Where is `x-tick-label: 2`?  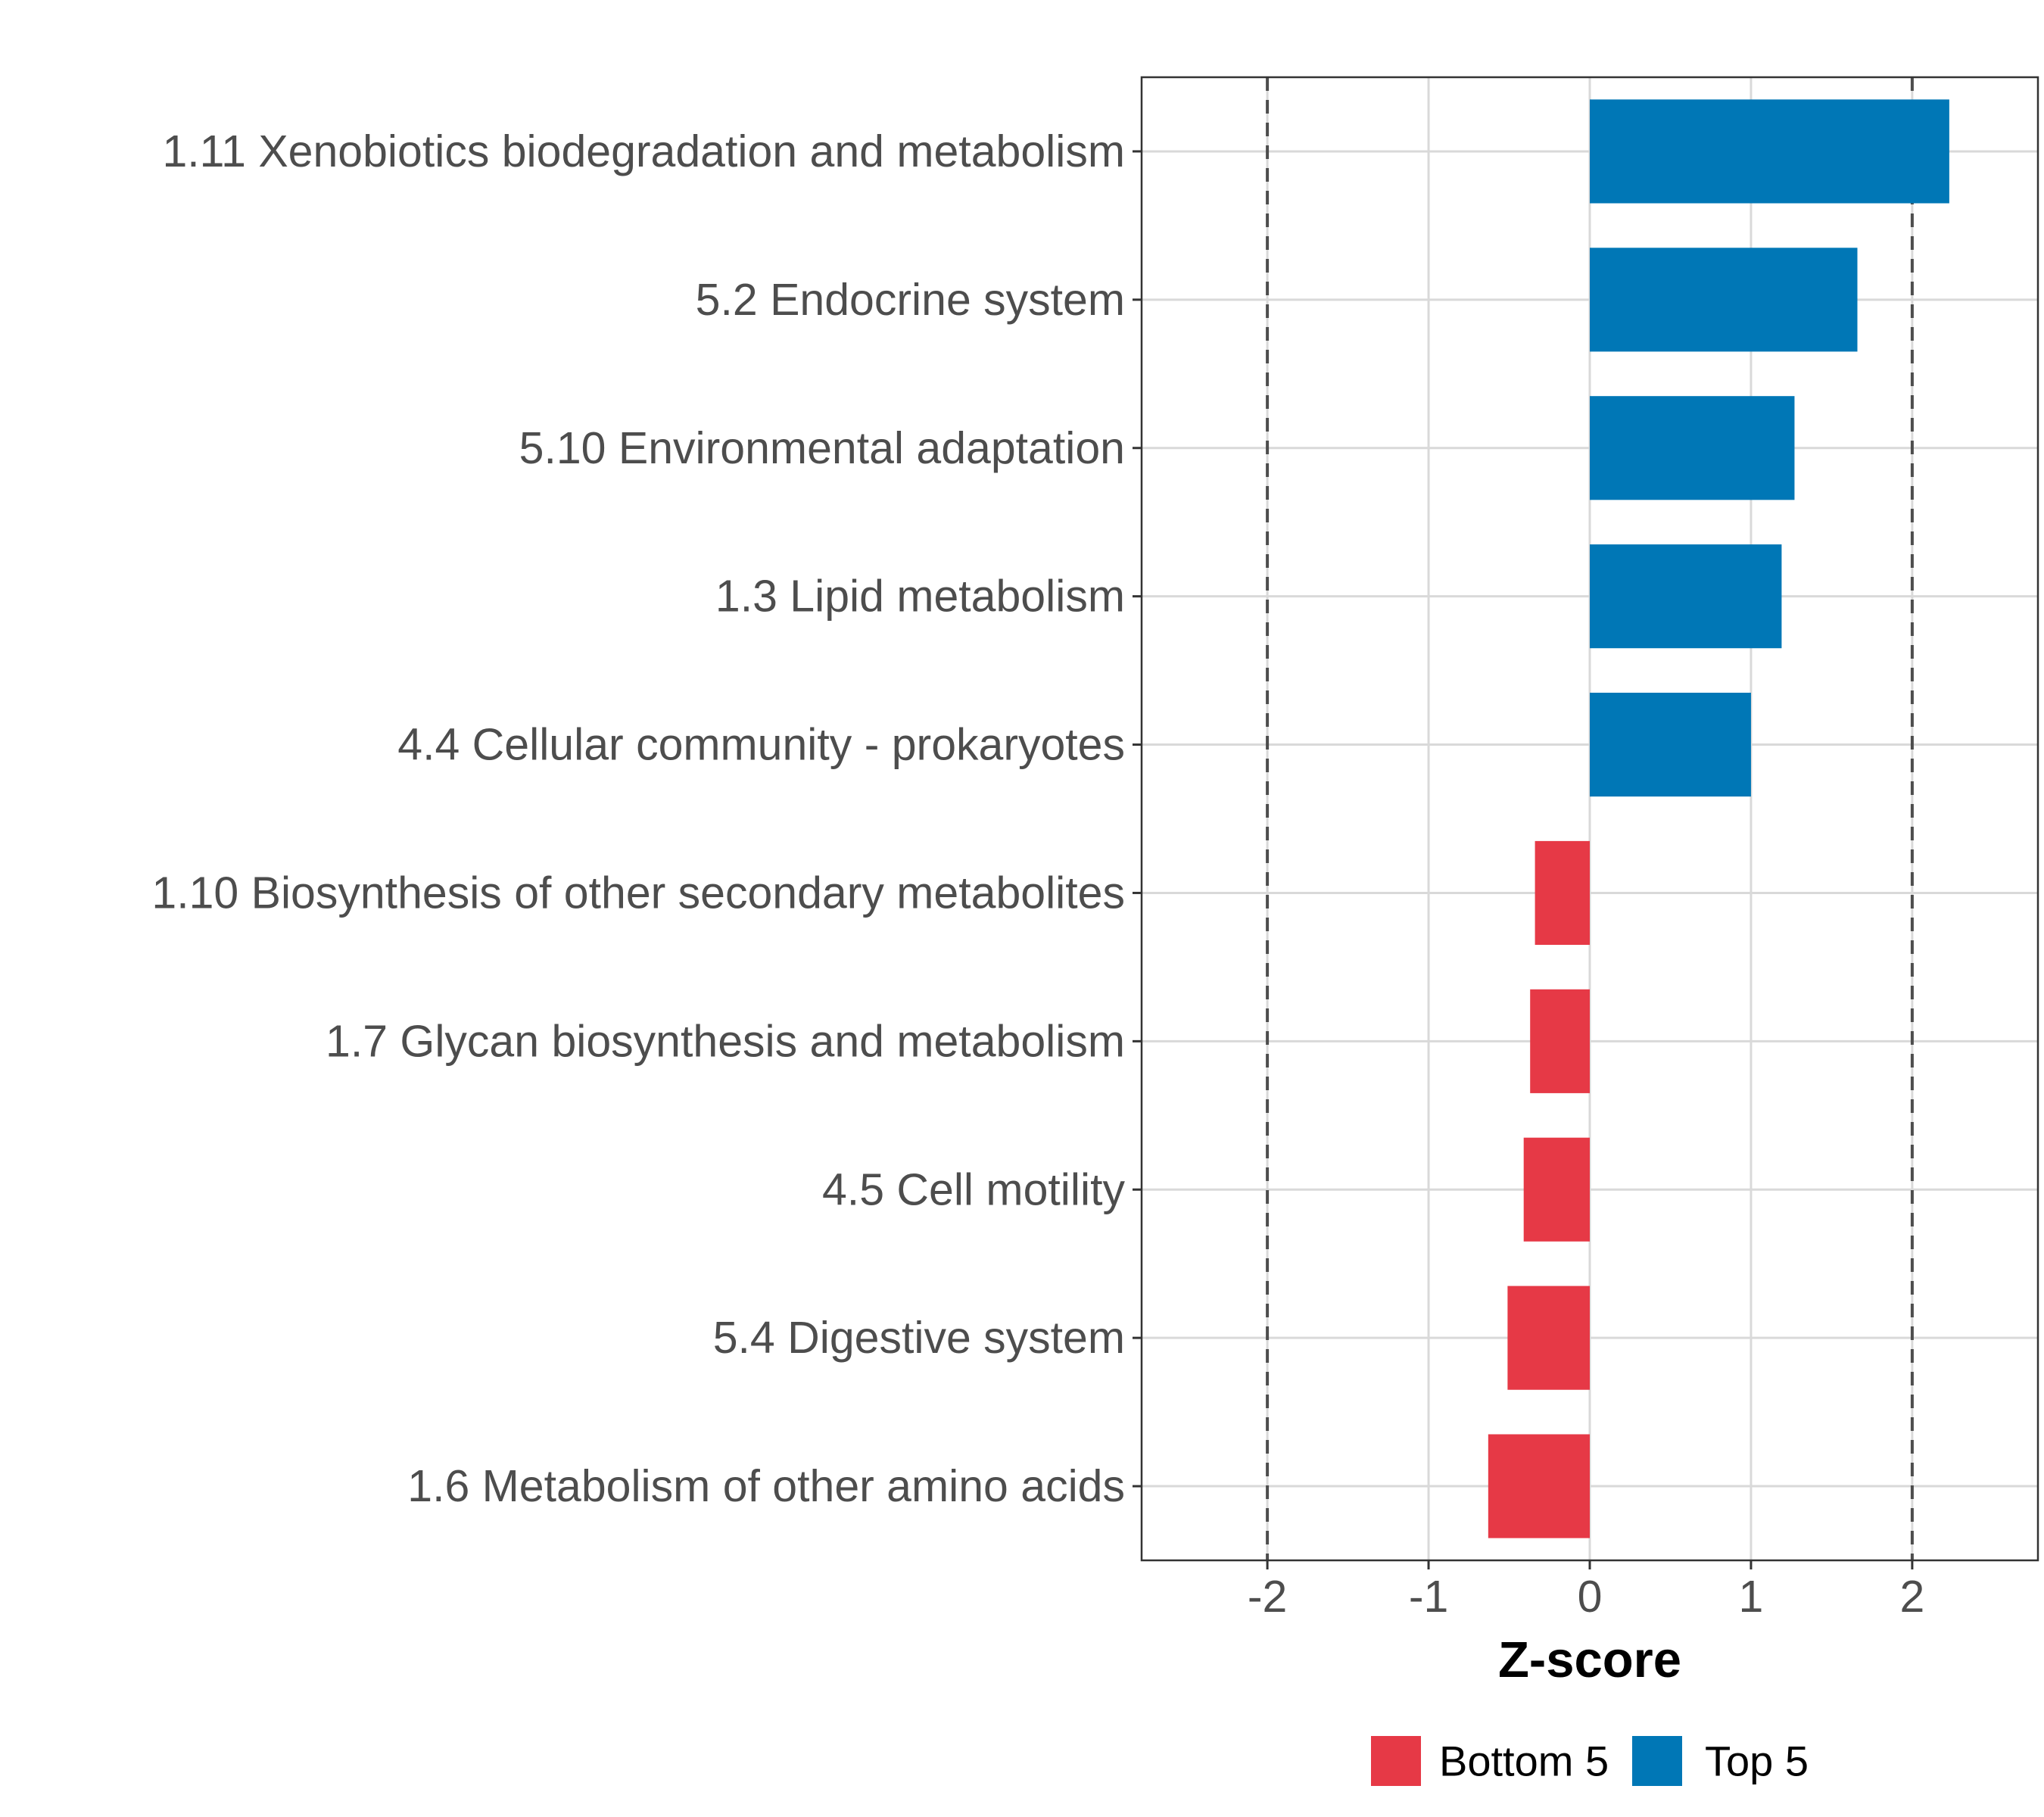 x-tick-label: 2 is located at coordinates (1911, 1597).